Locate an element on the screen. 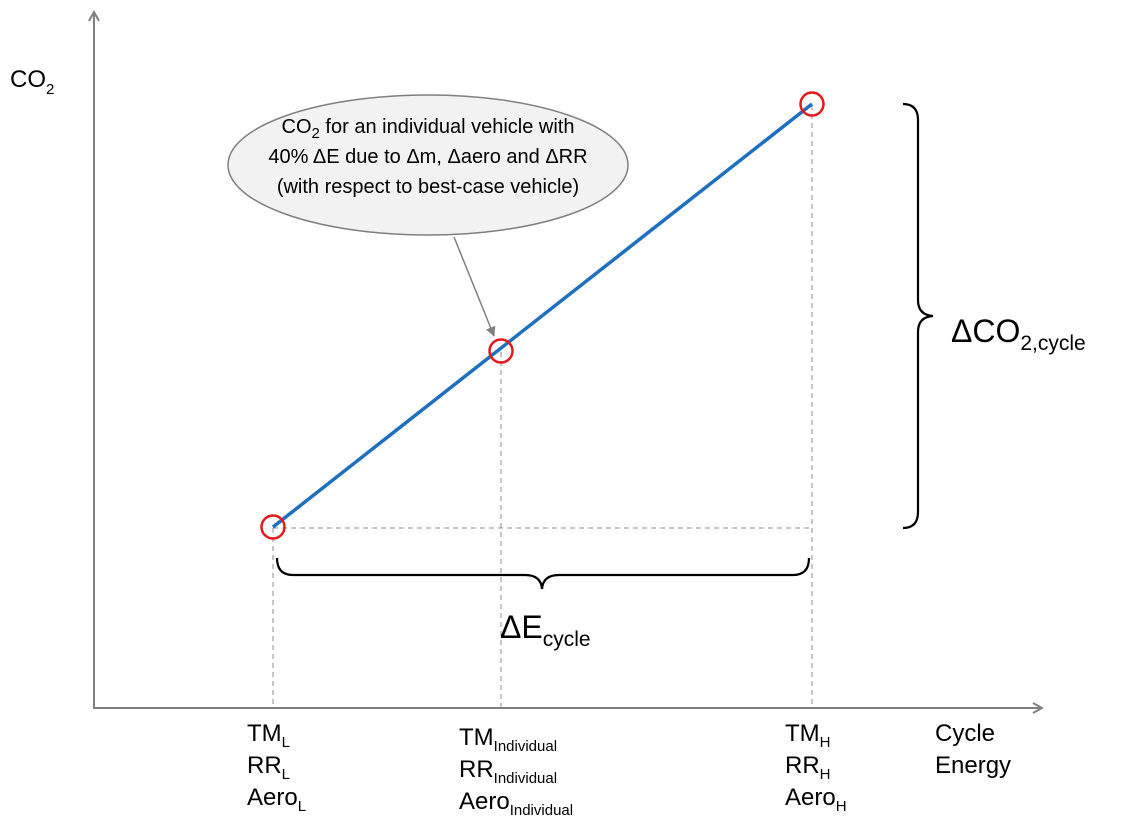 The width and height of the screenshot is (1125, 830). brace-horizontal is located at coordinates (543, 573).